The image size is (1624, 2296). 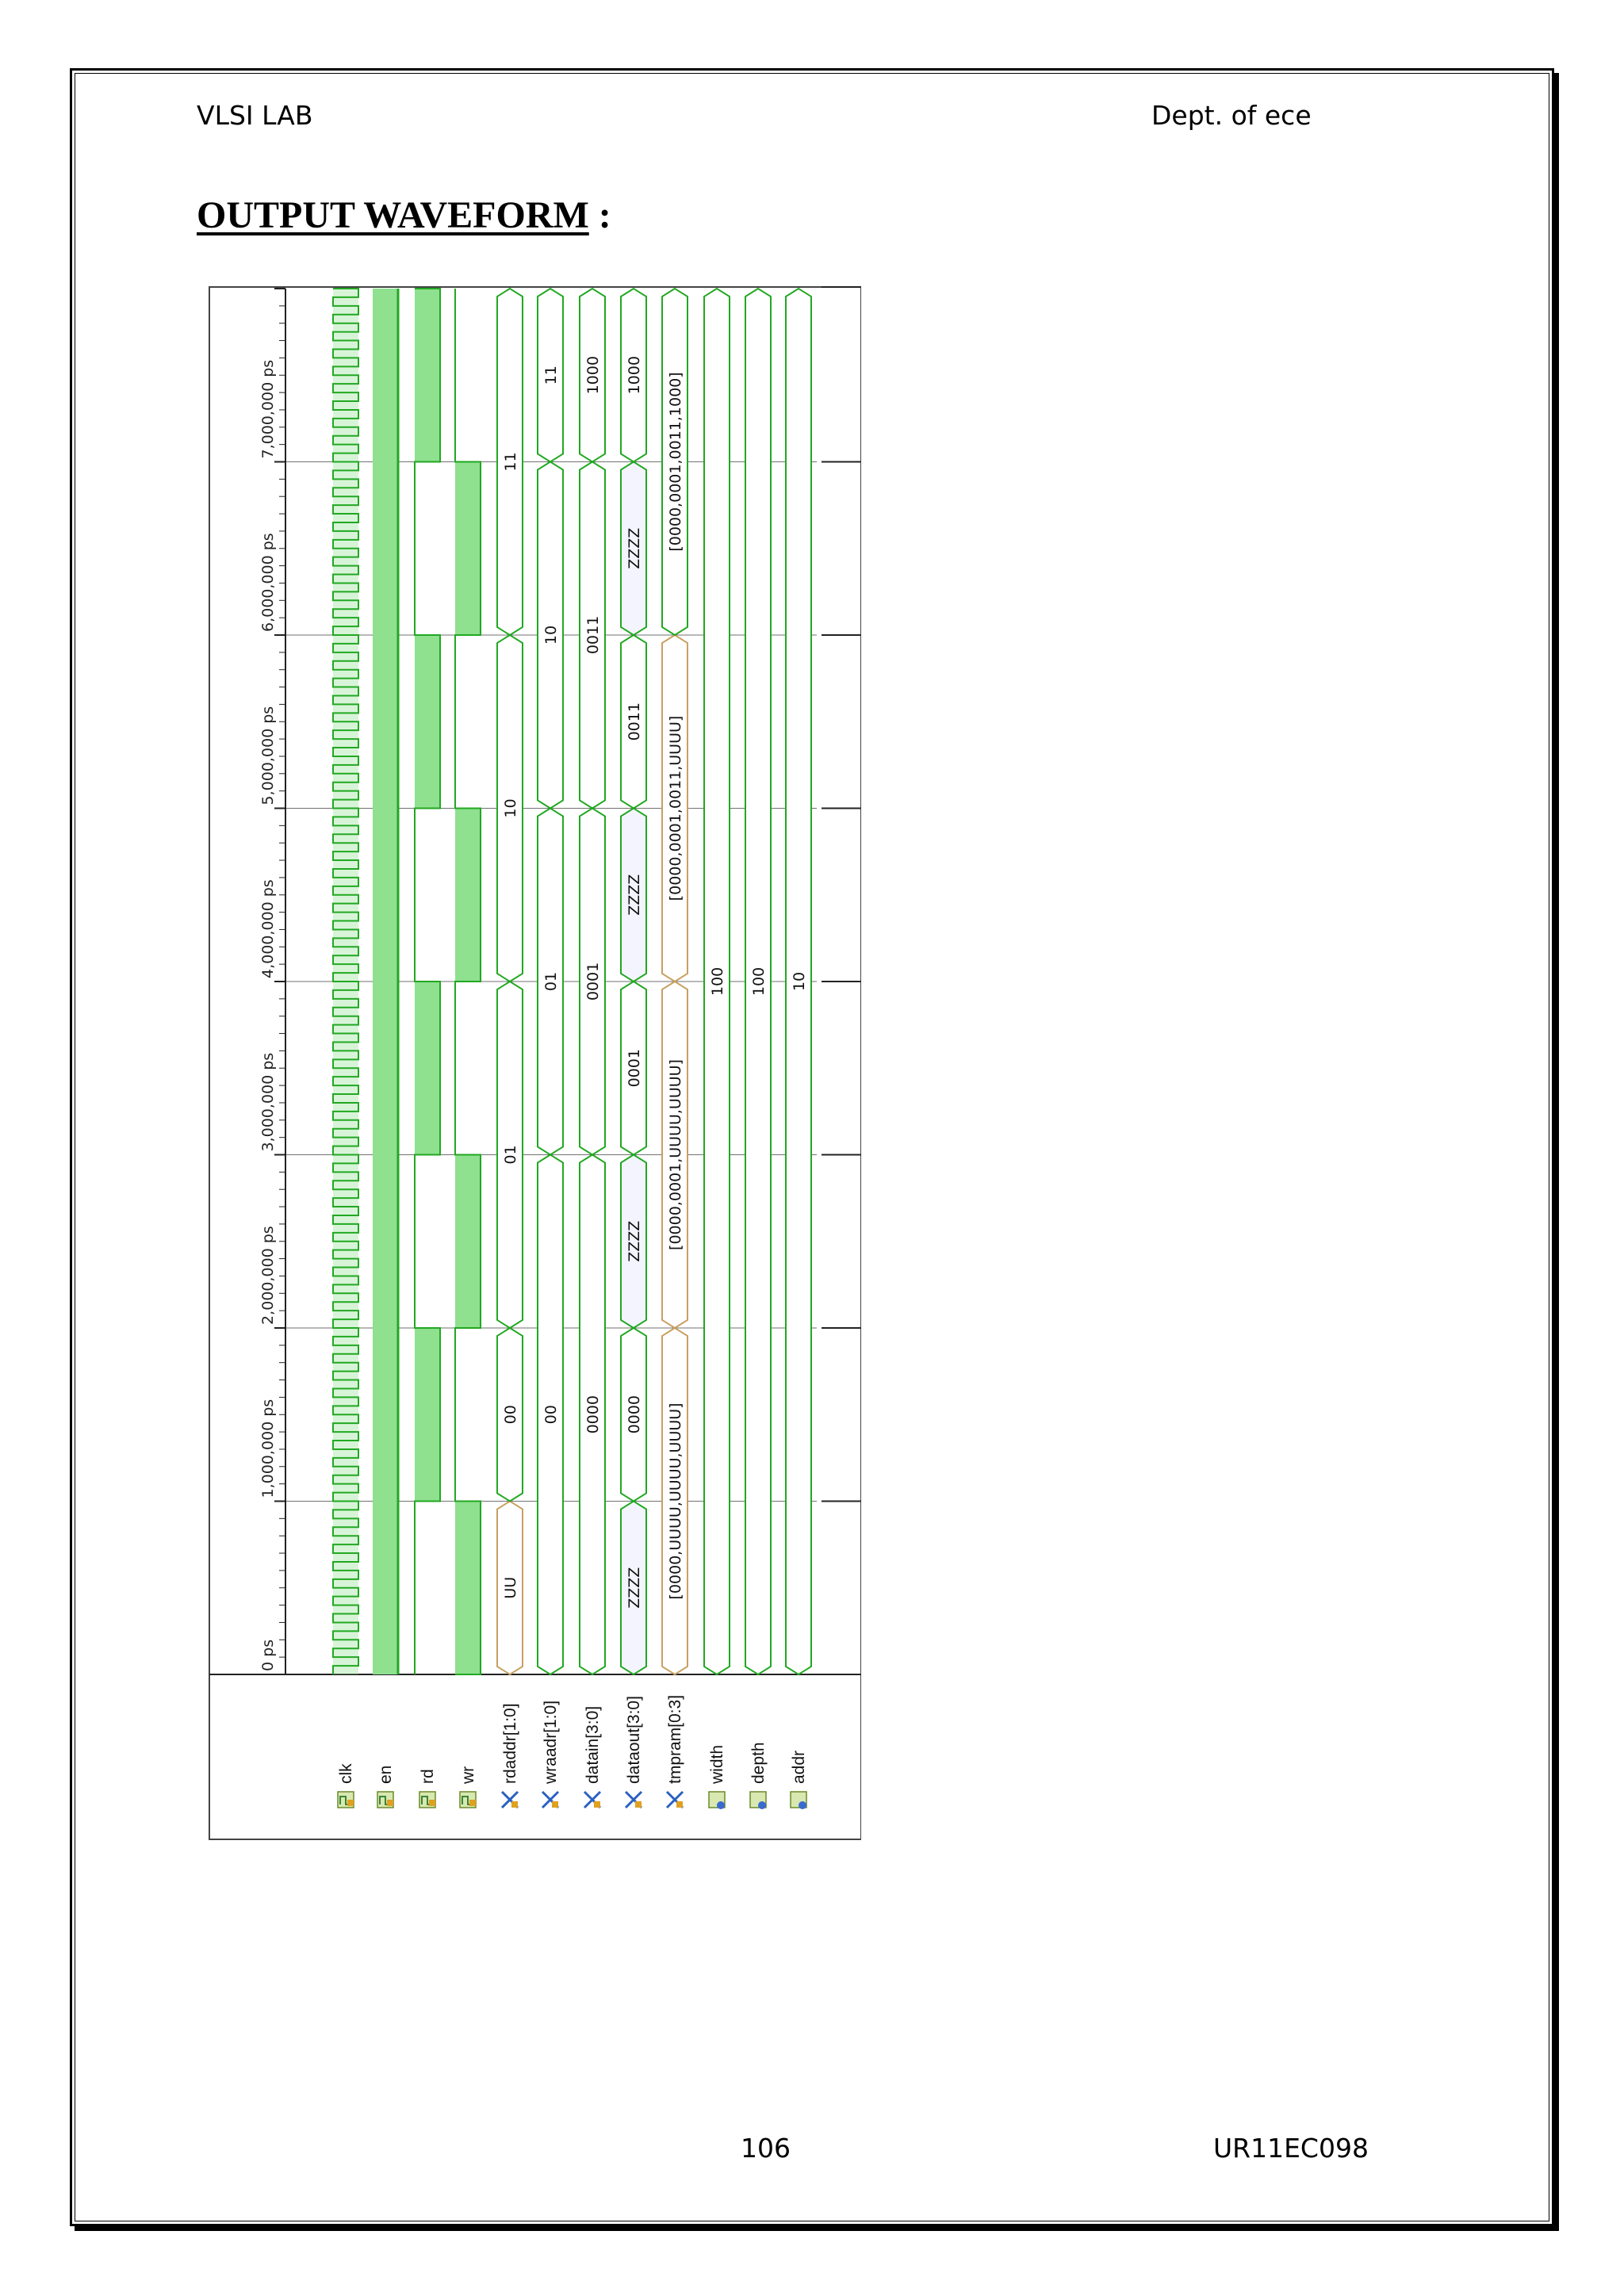 I want to click on time-label: 7,000,000 ps, so click(x=268, y=409).